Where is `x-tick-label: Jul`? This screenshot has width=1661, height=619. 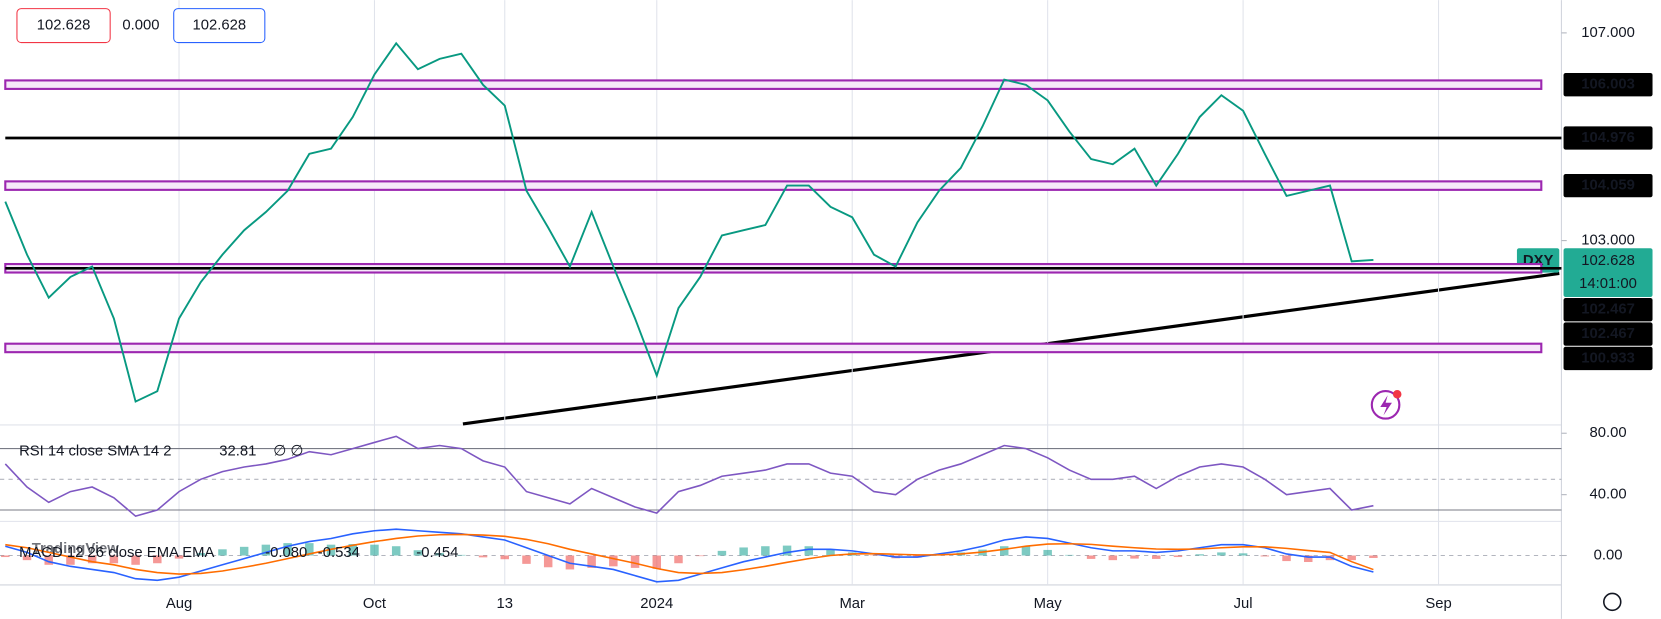 x-tick-label: Jul is located at coordinates (1243, 604).